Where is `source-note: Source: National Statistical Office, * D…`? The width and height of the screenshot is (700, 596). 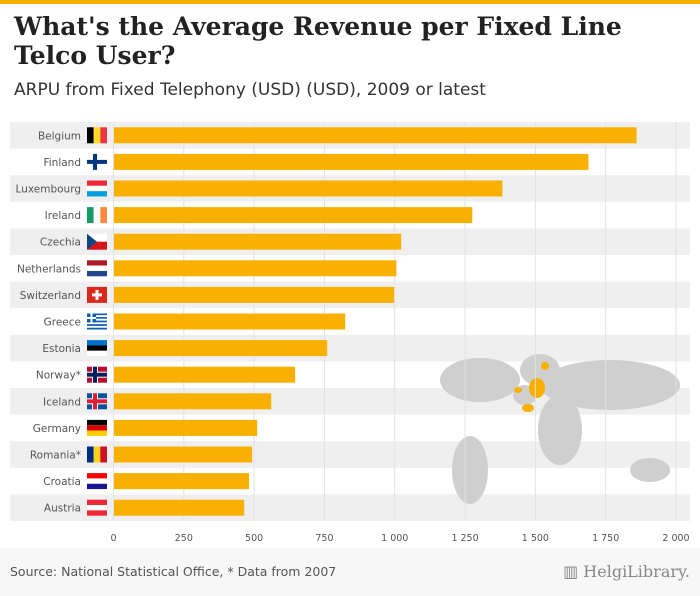
source-note: Source: National Statistical Office, * D… is located at coordinates (173, 571).